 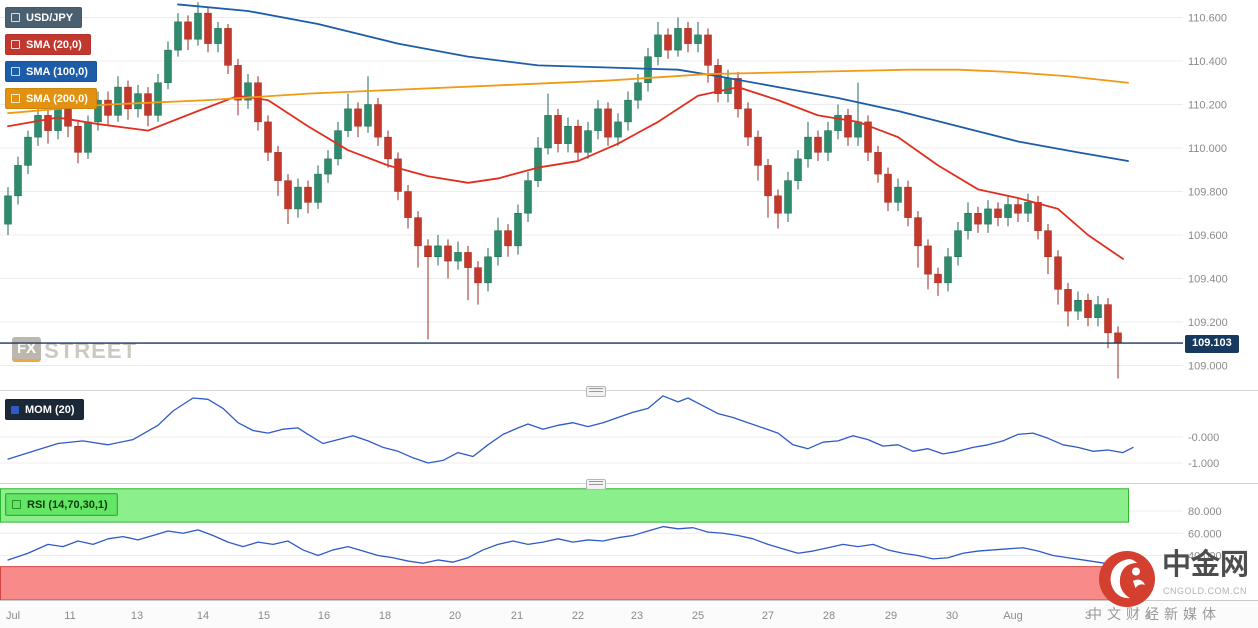 I want to click on svg-text: 109.400, so click(x=1208, y=280).